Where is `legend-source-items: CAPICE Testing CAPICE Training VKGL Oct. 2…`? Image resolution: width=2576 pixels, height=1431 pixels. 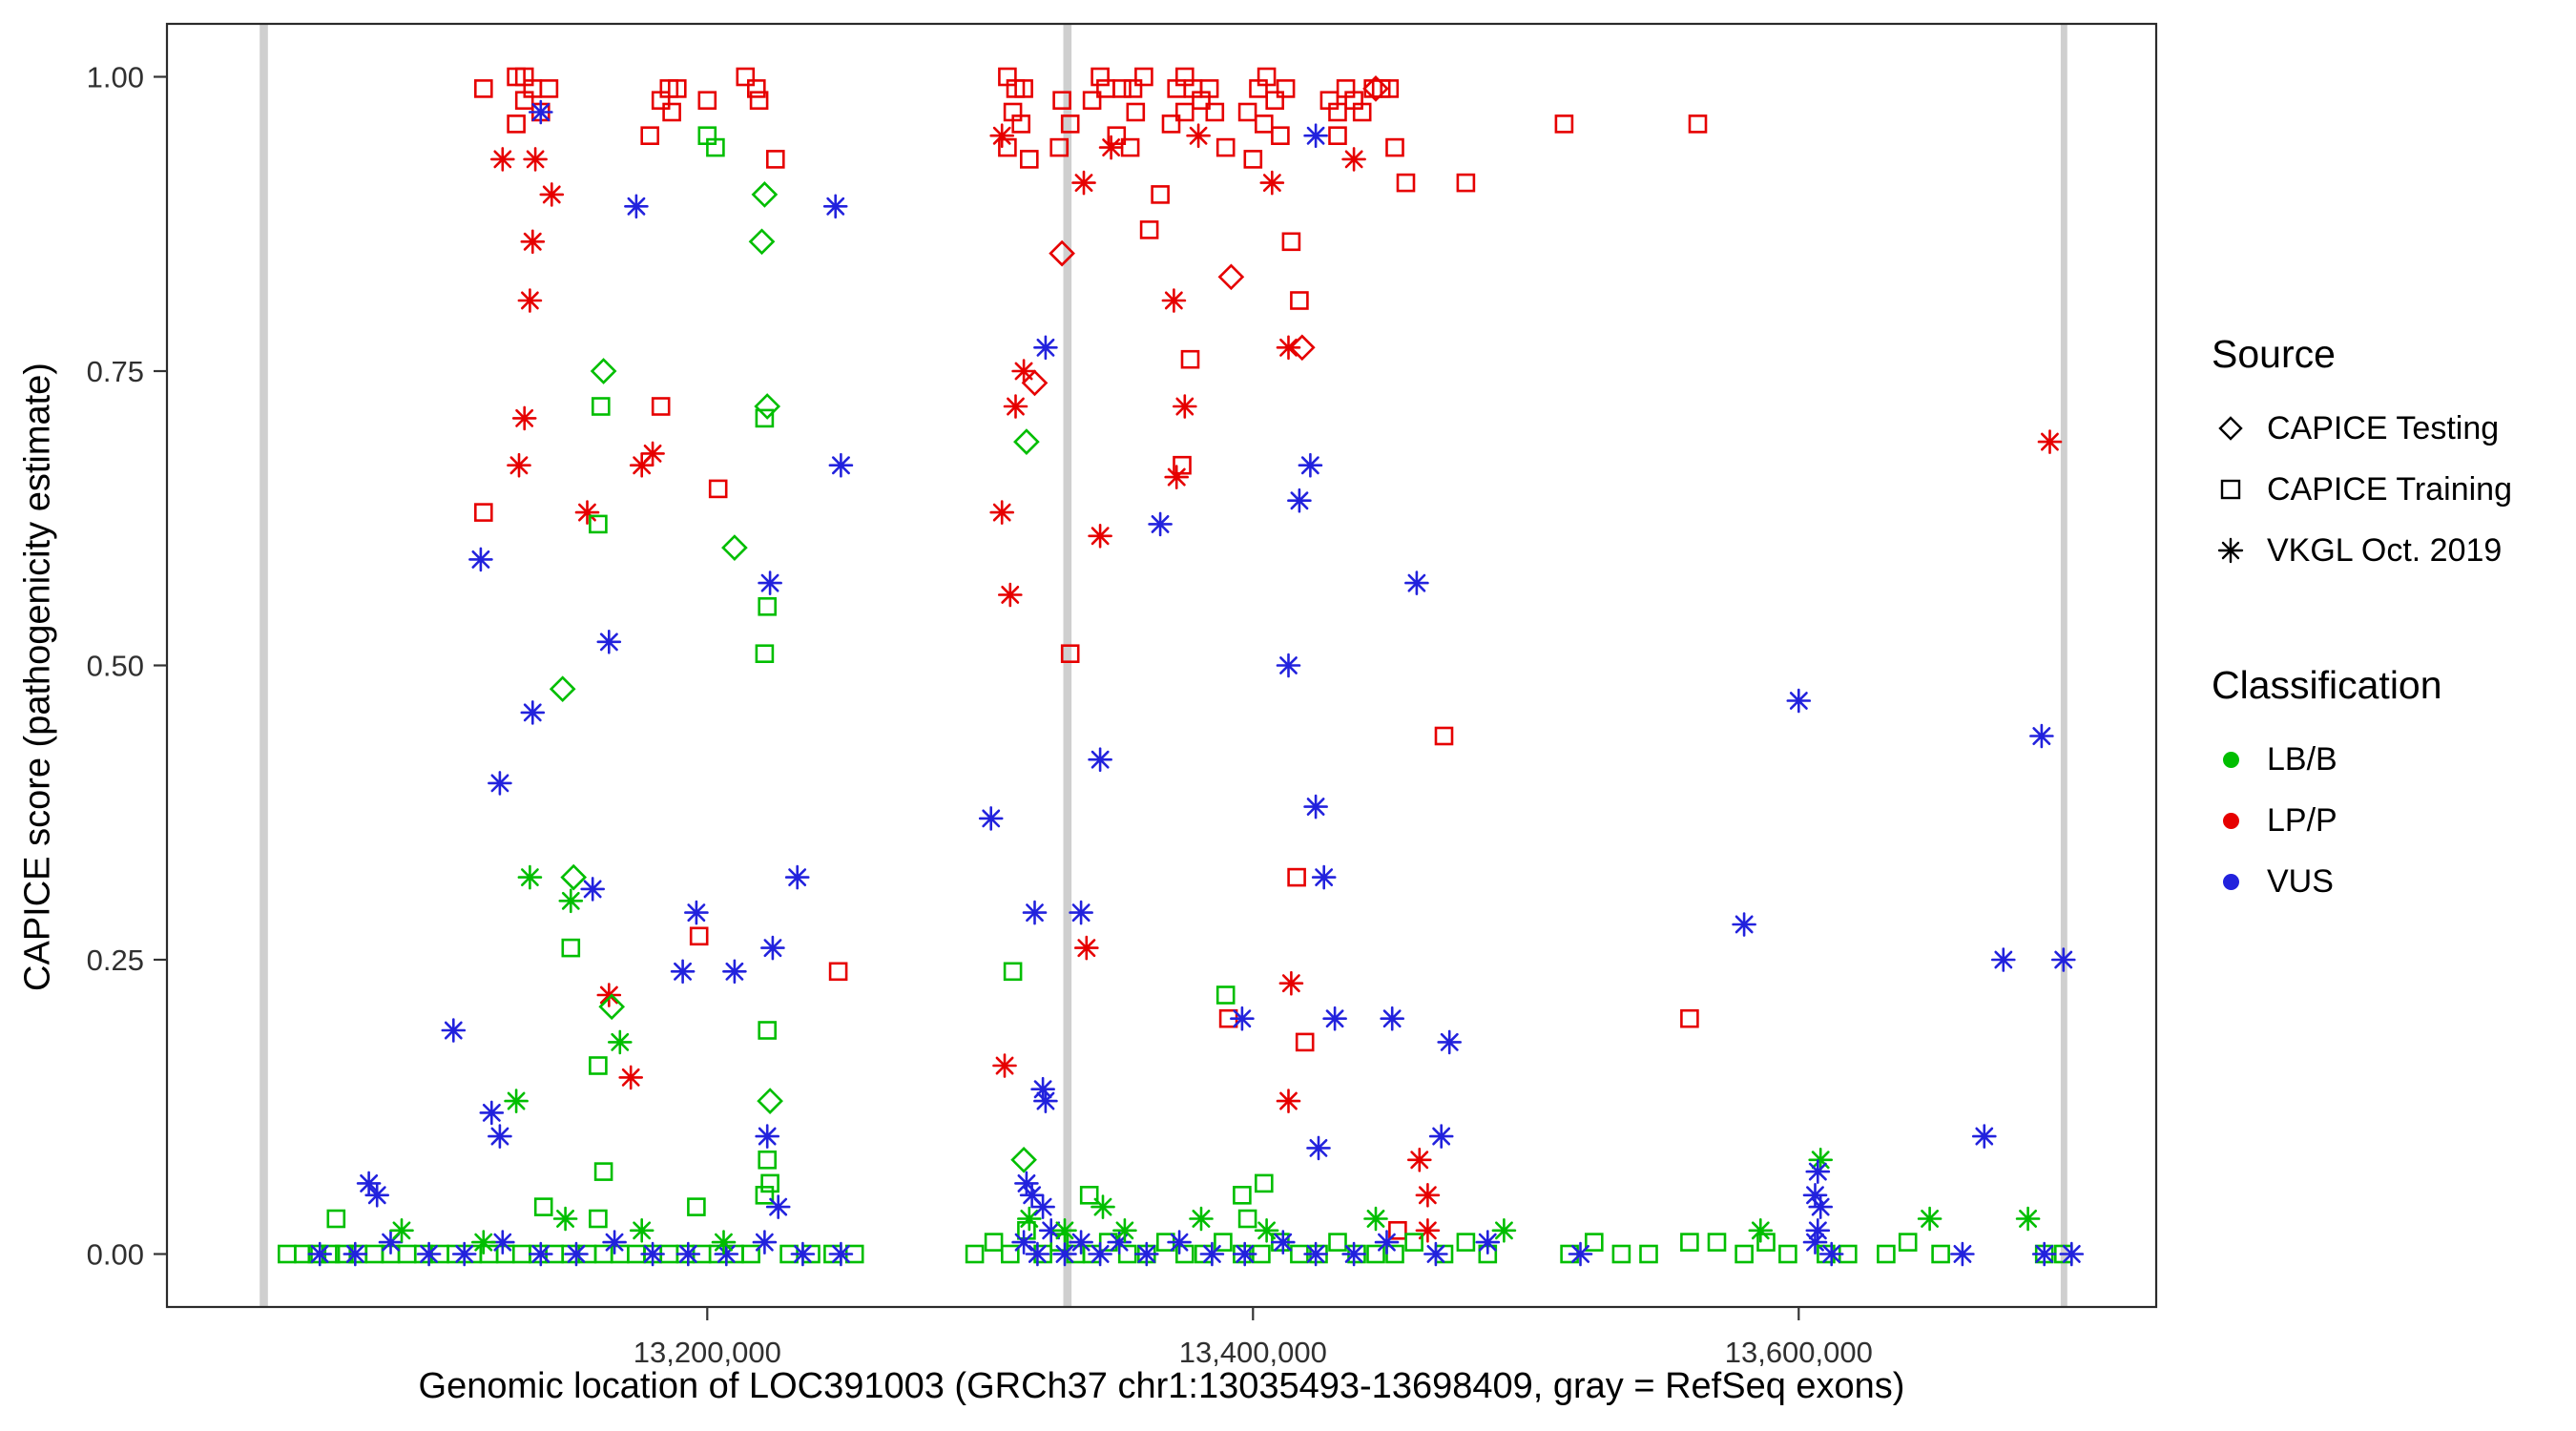 legend-source-items: CAPICE Testing CAPICE Training VKGL Oct. 2… is located at coordinates (2362, 490).